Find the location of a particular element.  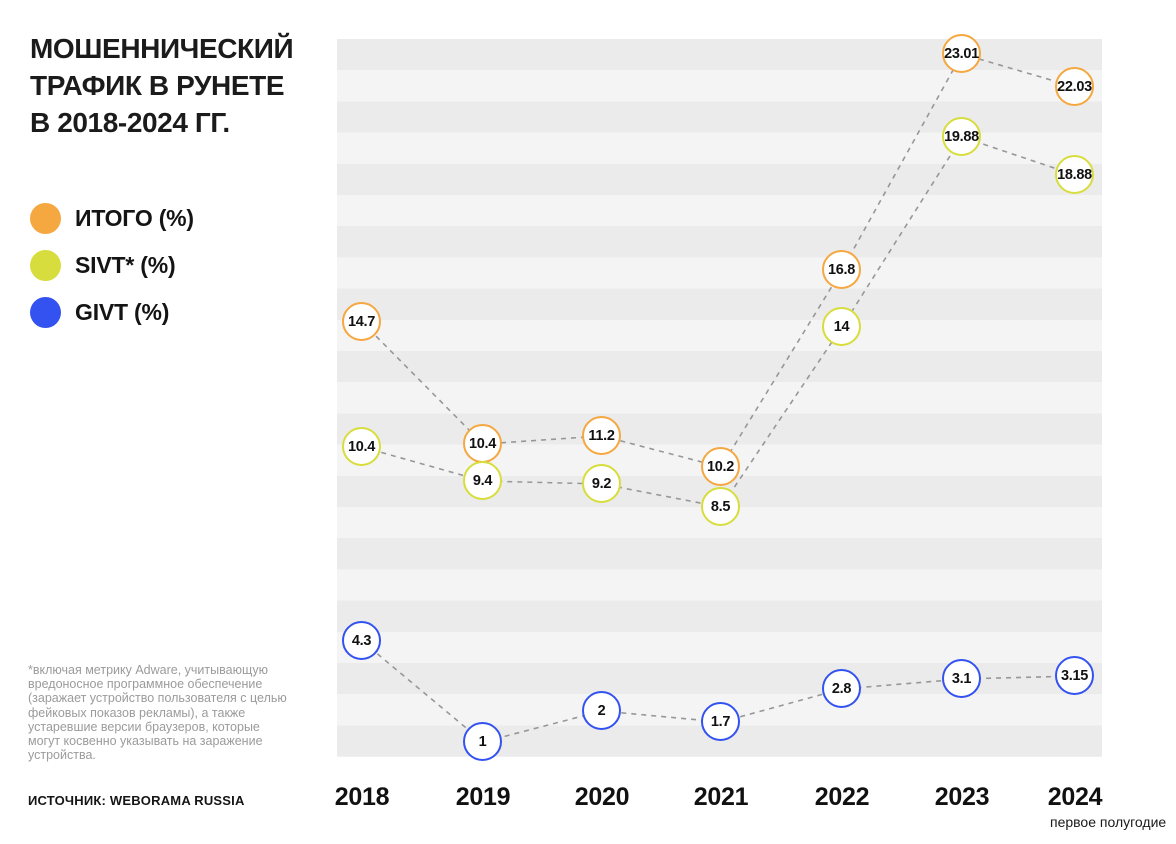

legend-dot-itogo is located at coordinates (45, 218).